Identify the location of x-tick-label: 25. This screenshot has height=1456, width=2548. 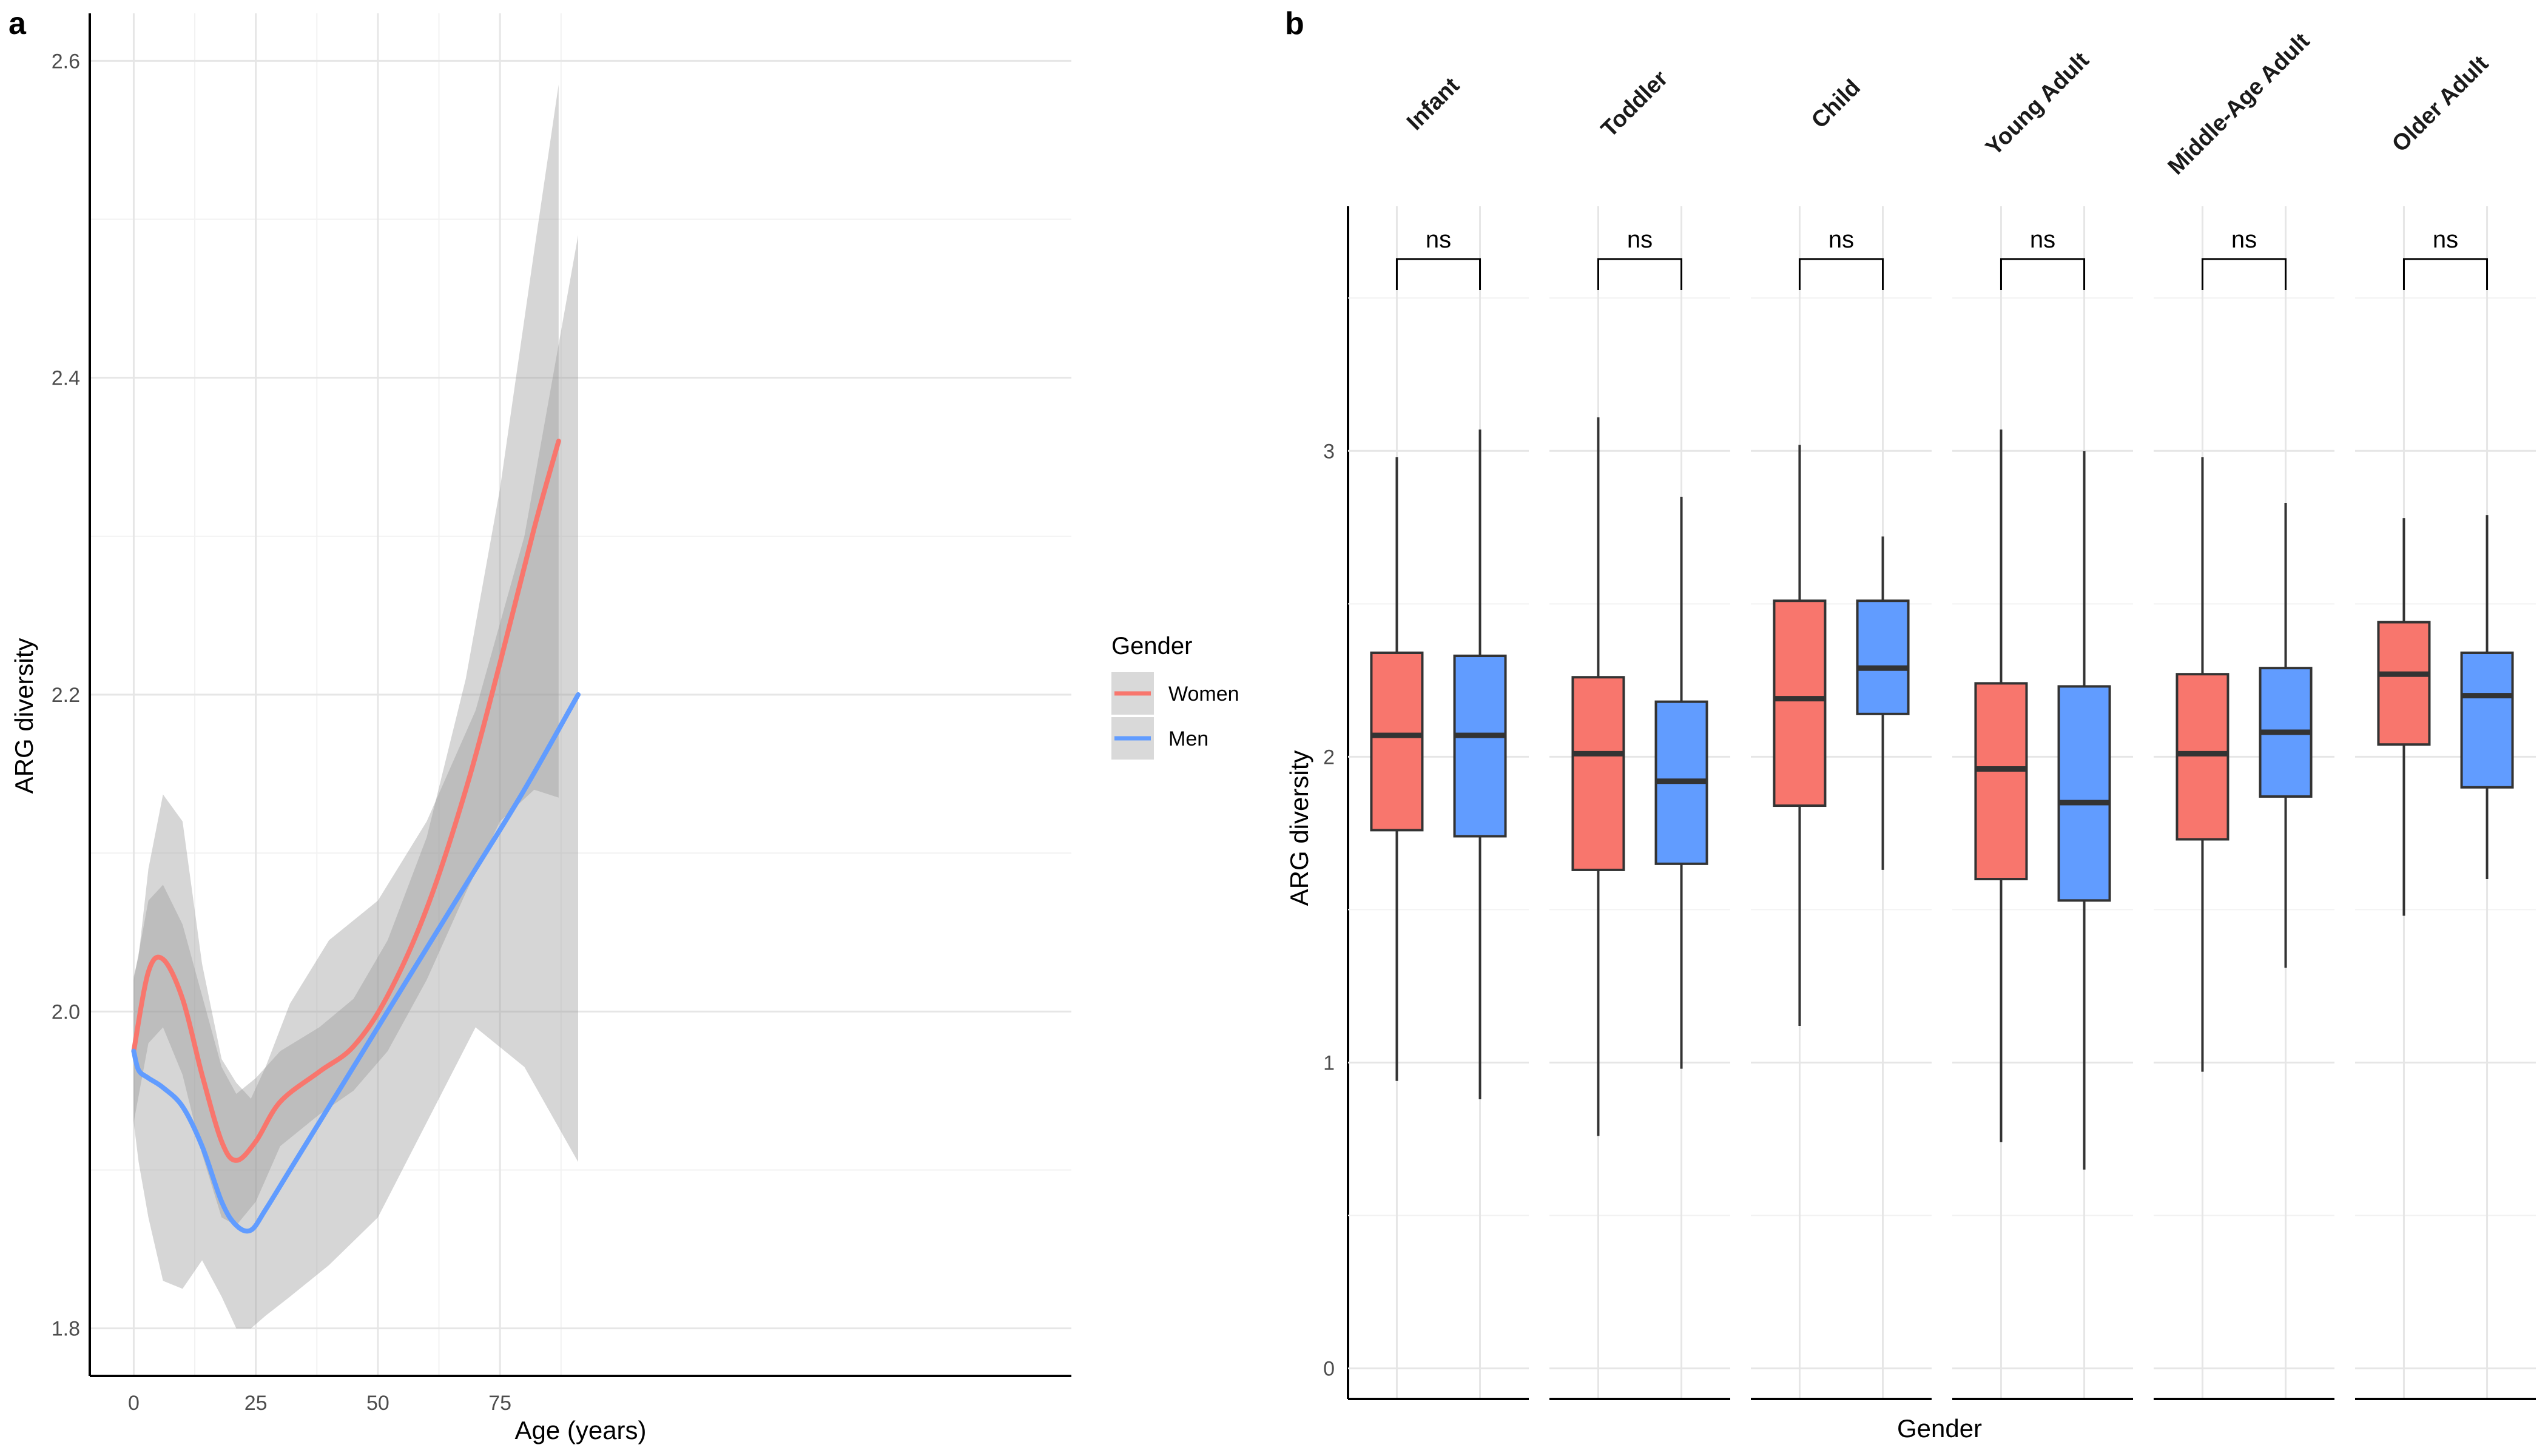
(256, 1403).